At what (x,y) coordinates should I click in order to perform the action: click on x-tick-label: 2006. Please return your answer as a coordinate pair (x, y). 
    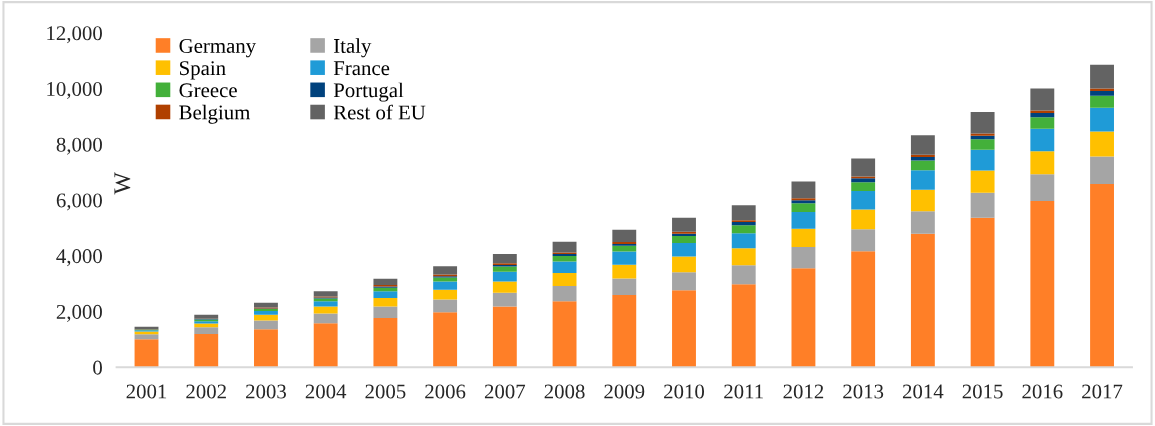
    Looking at the image, I should click on (445, 391).